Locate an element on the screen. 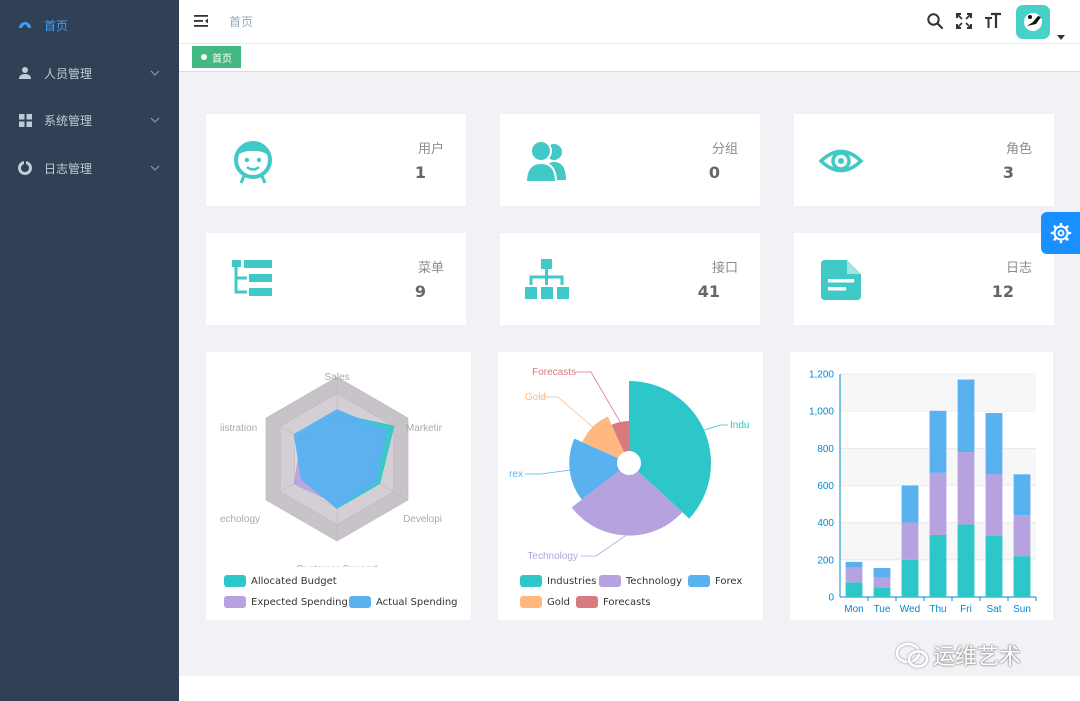  card-title: 日志 is located at coordinates (1018, 268).